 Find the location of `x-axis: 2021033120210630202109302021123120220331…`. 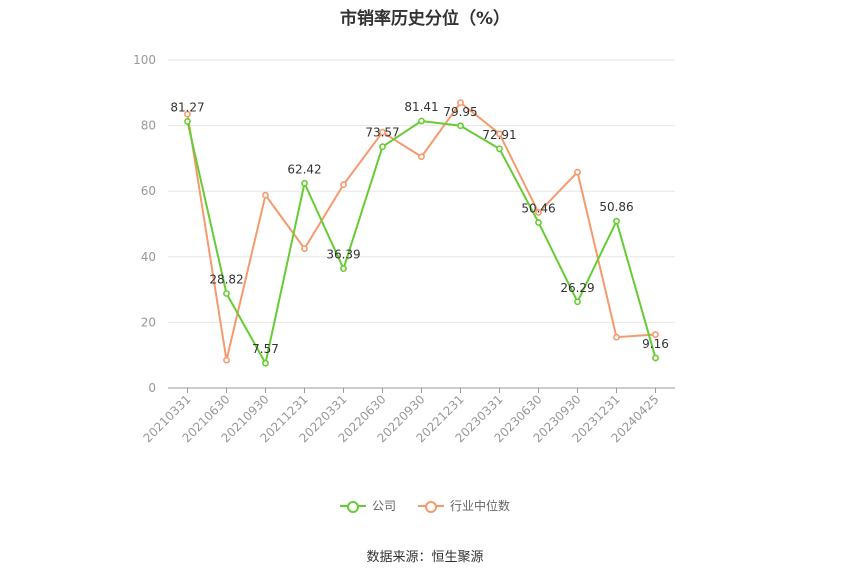

x-axis: 2021033120210630202109302021123120220331… is located at coordinates (408, 416).